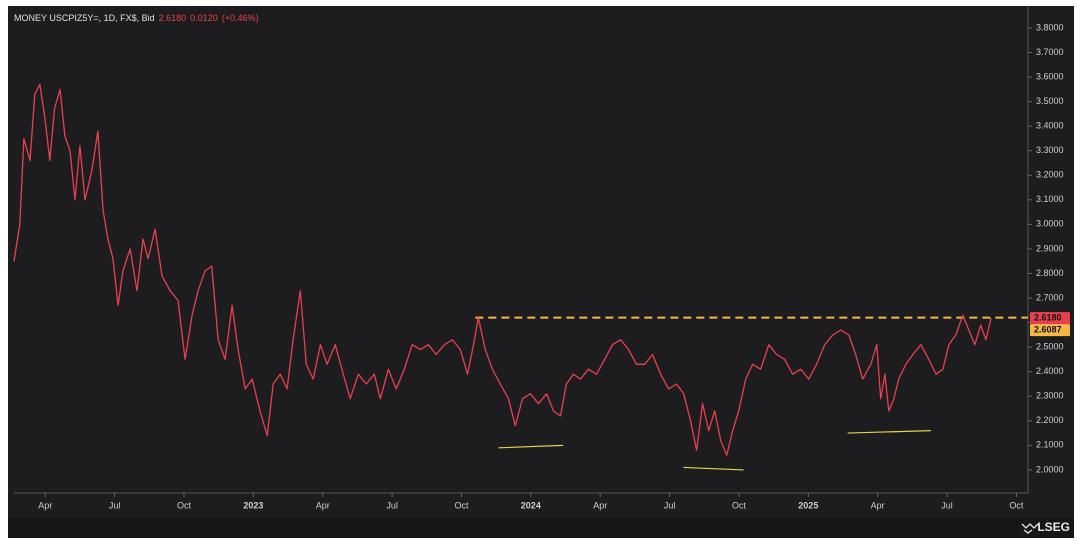  I want to click on brand: LSEG, so click(1053, 527).